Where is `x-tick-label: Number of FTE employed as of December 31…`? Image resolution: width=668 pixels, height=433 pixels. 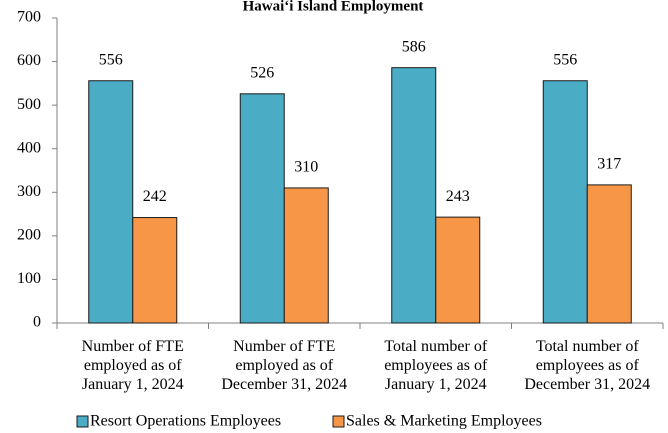 x-tick-label: Number of FTE employed as of December 31… is located at coordinates (284, 365).